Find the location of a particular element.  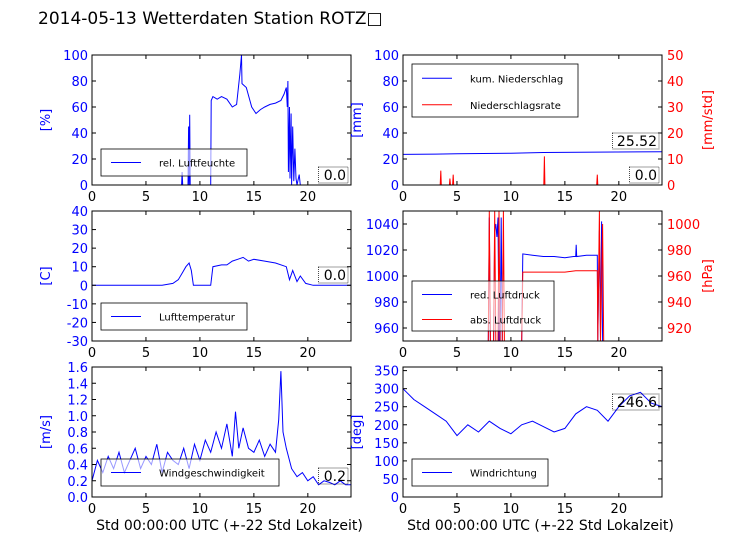

y-tick-label-right: 940 is located at coordinates (679, 303).